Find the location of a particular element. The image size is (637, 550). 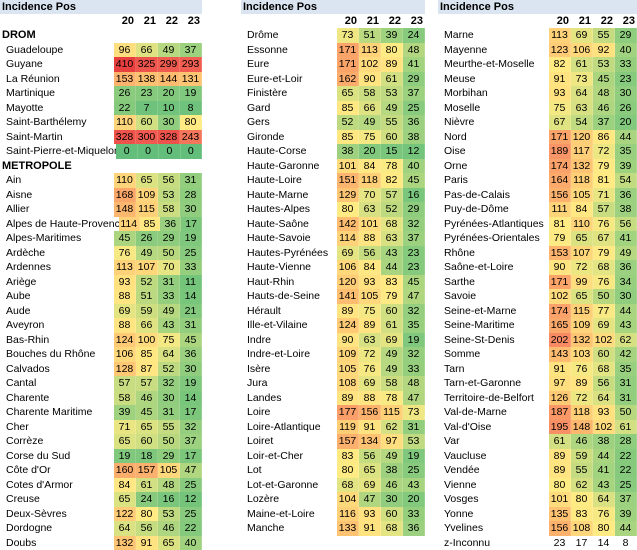

value-cell: 110 is located at coordinates (125, 122).